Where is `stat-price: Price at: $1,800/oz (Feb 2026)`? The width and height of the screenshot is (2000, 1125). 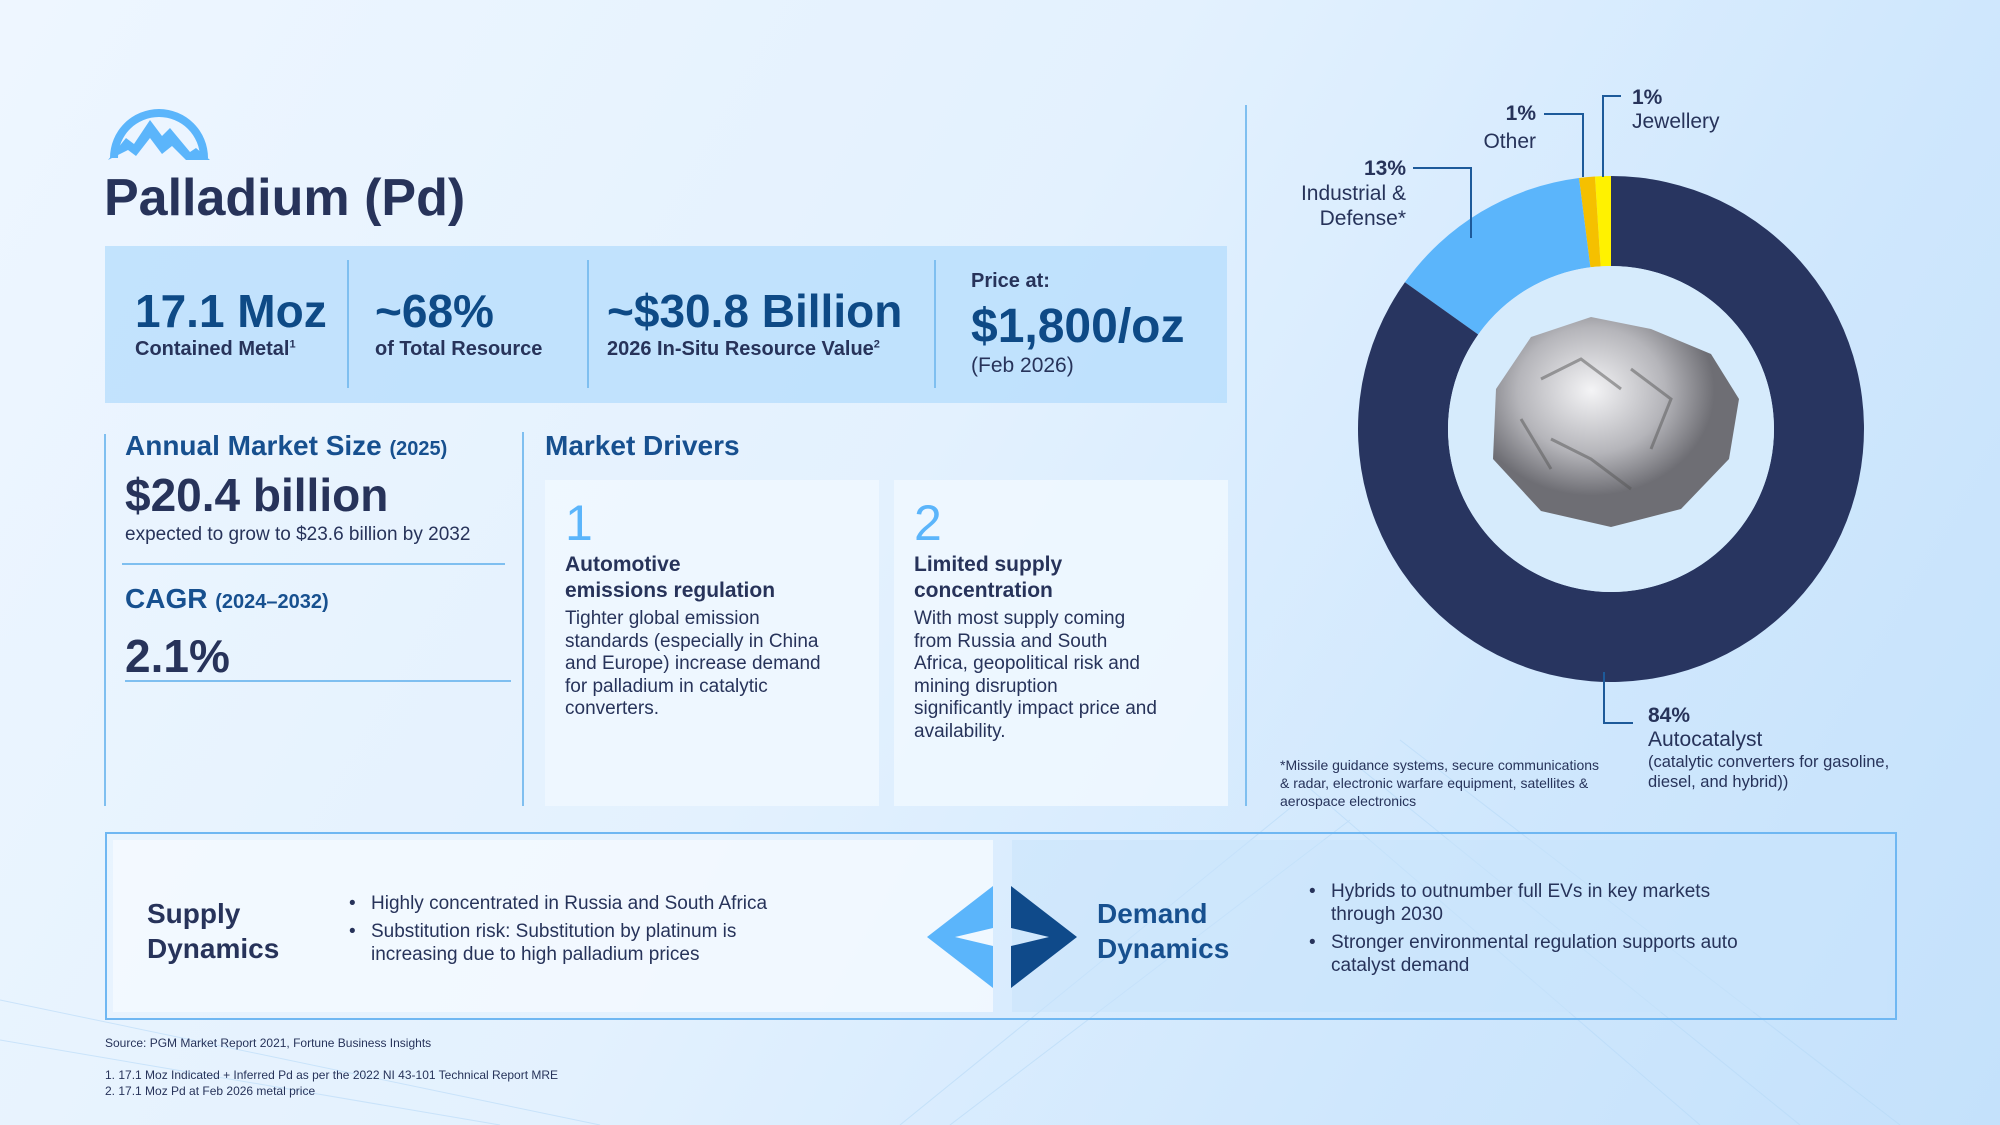 stat-price: Price at: $1,800/oz (Feb 2026) is located at coordinates (1077, 324).